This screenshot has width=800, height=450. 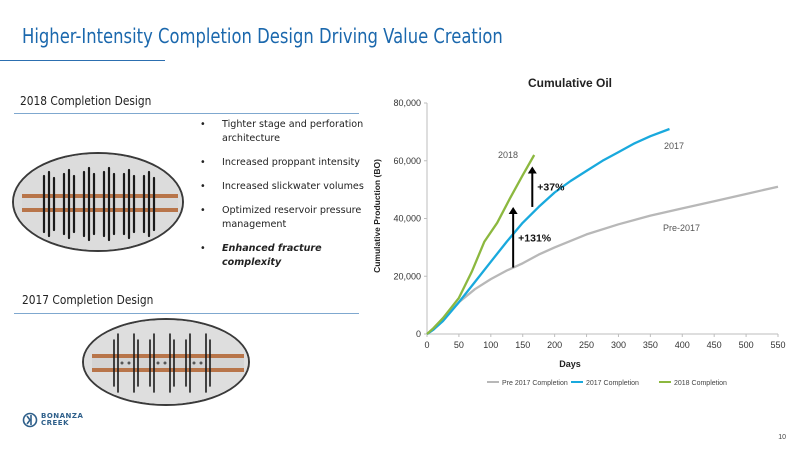 I want to click on annotation-label-0: +131%, so click(x=535, y=238).